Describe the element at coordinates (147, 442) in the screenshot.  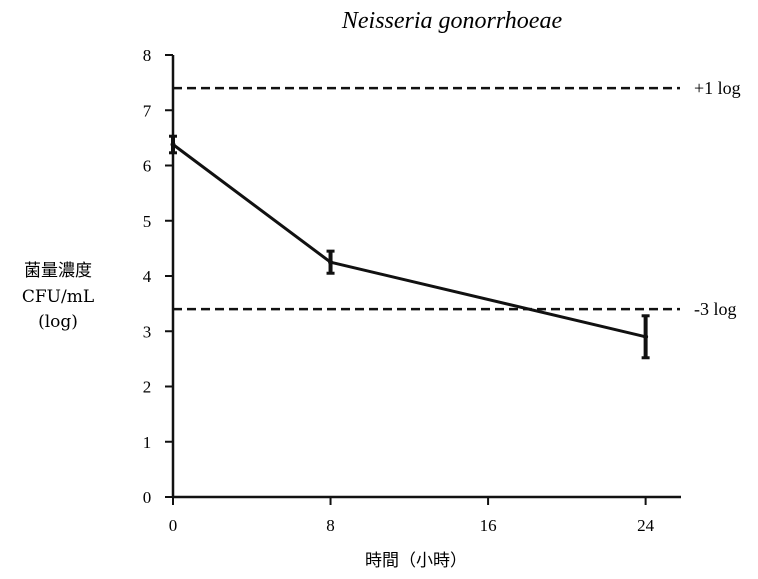
I see `y-tick-label: 1` at that location.